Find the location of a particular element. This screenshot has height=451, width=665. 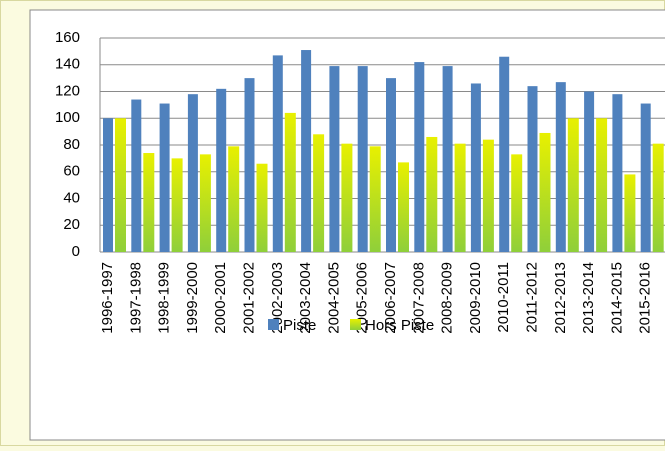

x-tick-label: 2007-2008 is located at coordinates (418, 298).